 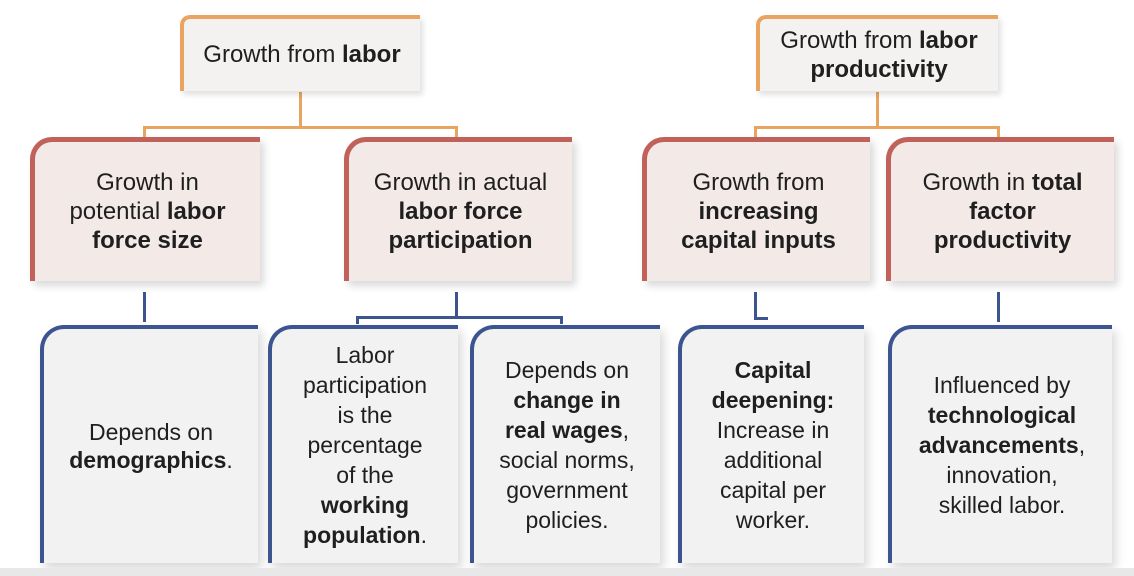 I want to click on node-text: participation, so click(x=365, y=385).